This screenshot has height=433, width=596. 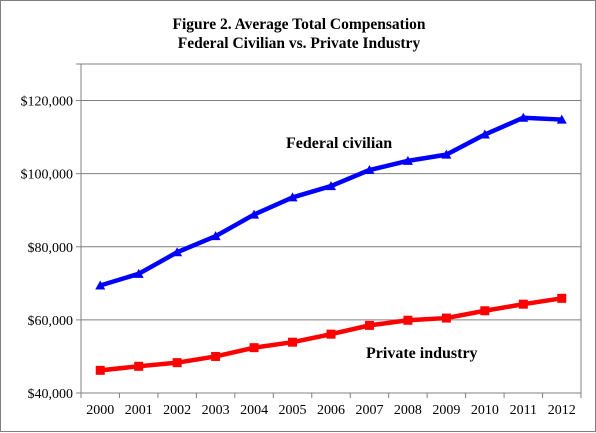 What do you see at coordinates (216, 410) in the screenshot?
I see `x-tick-label: 2003` at bounding box center [216, 410].